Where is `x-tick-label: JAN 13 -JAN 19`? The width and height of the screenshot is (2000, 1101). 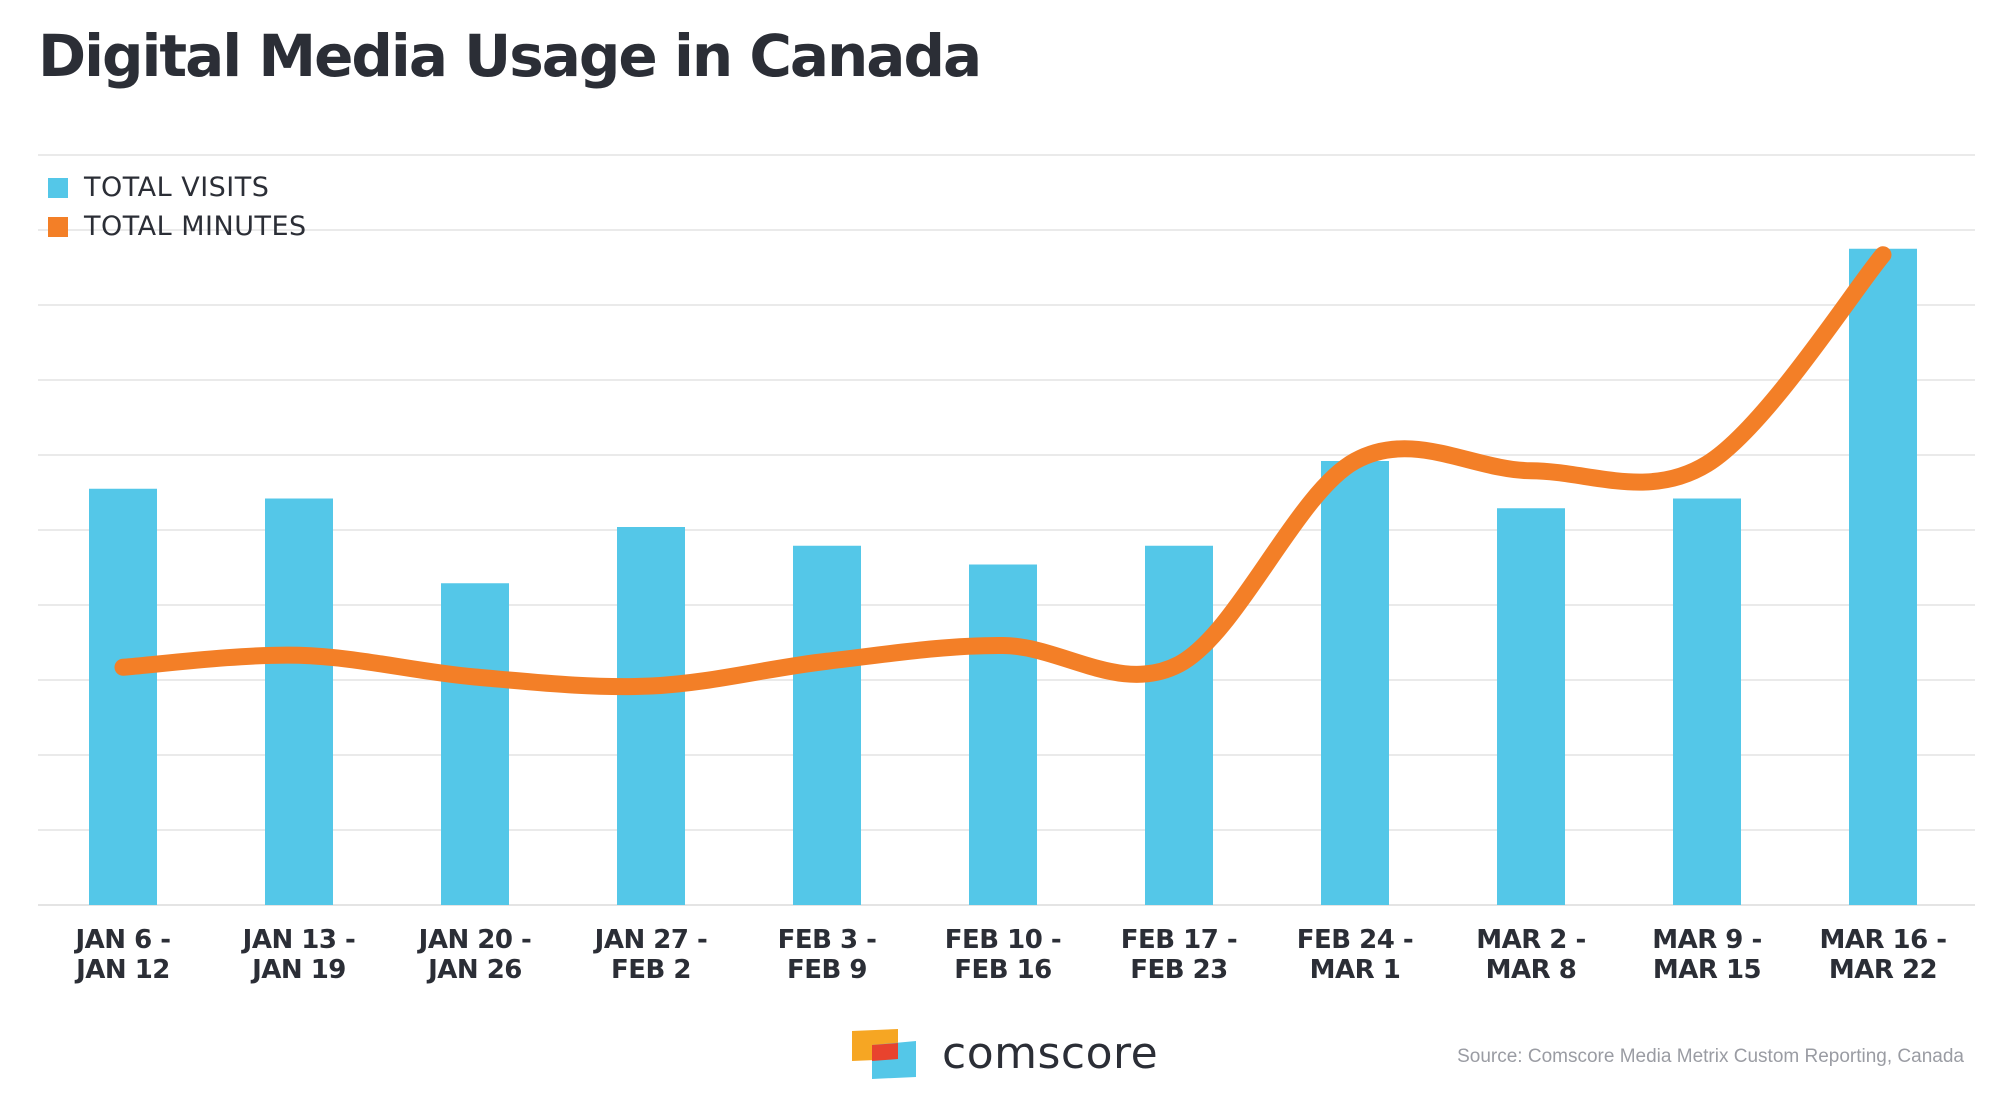 x-tick-label: JAN 13 -JAN 19 is located at coordinates (298, 955).